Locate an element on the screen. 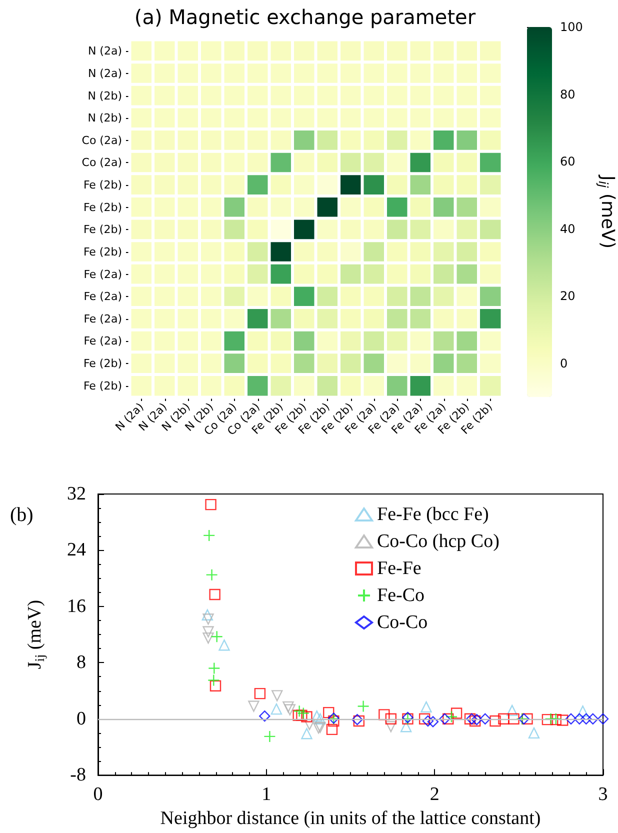  color-bar-label: 20 is located at coordinates (568, 296).